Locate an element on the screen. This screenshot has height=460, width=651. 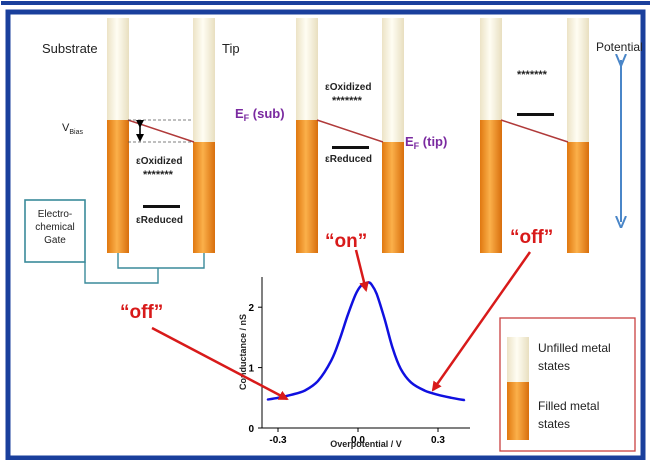
legend-filled-label-1: Filled metal is located at coordinates (568, 406).